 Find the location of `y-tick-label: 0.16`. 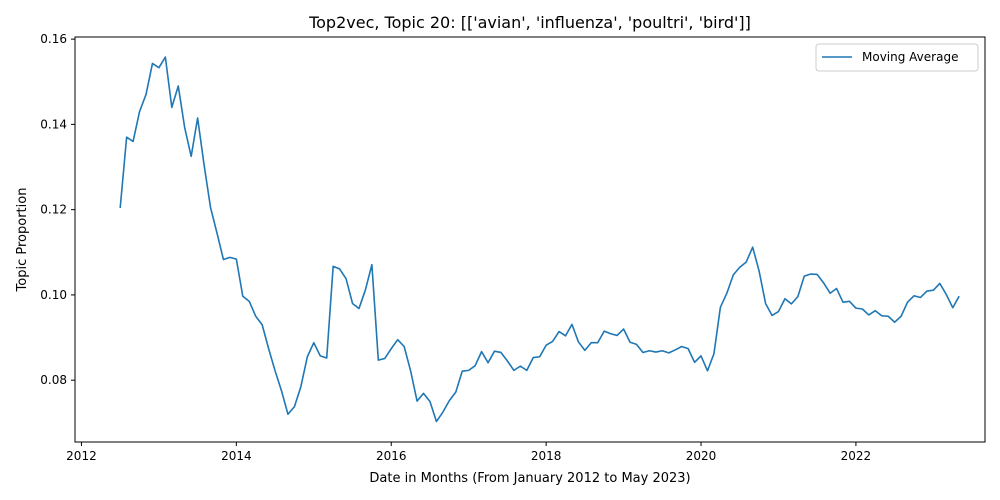

y-tick-label: 0.16 is located at coordinates (53, 39).